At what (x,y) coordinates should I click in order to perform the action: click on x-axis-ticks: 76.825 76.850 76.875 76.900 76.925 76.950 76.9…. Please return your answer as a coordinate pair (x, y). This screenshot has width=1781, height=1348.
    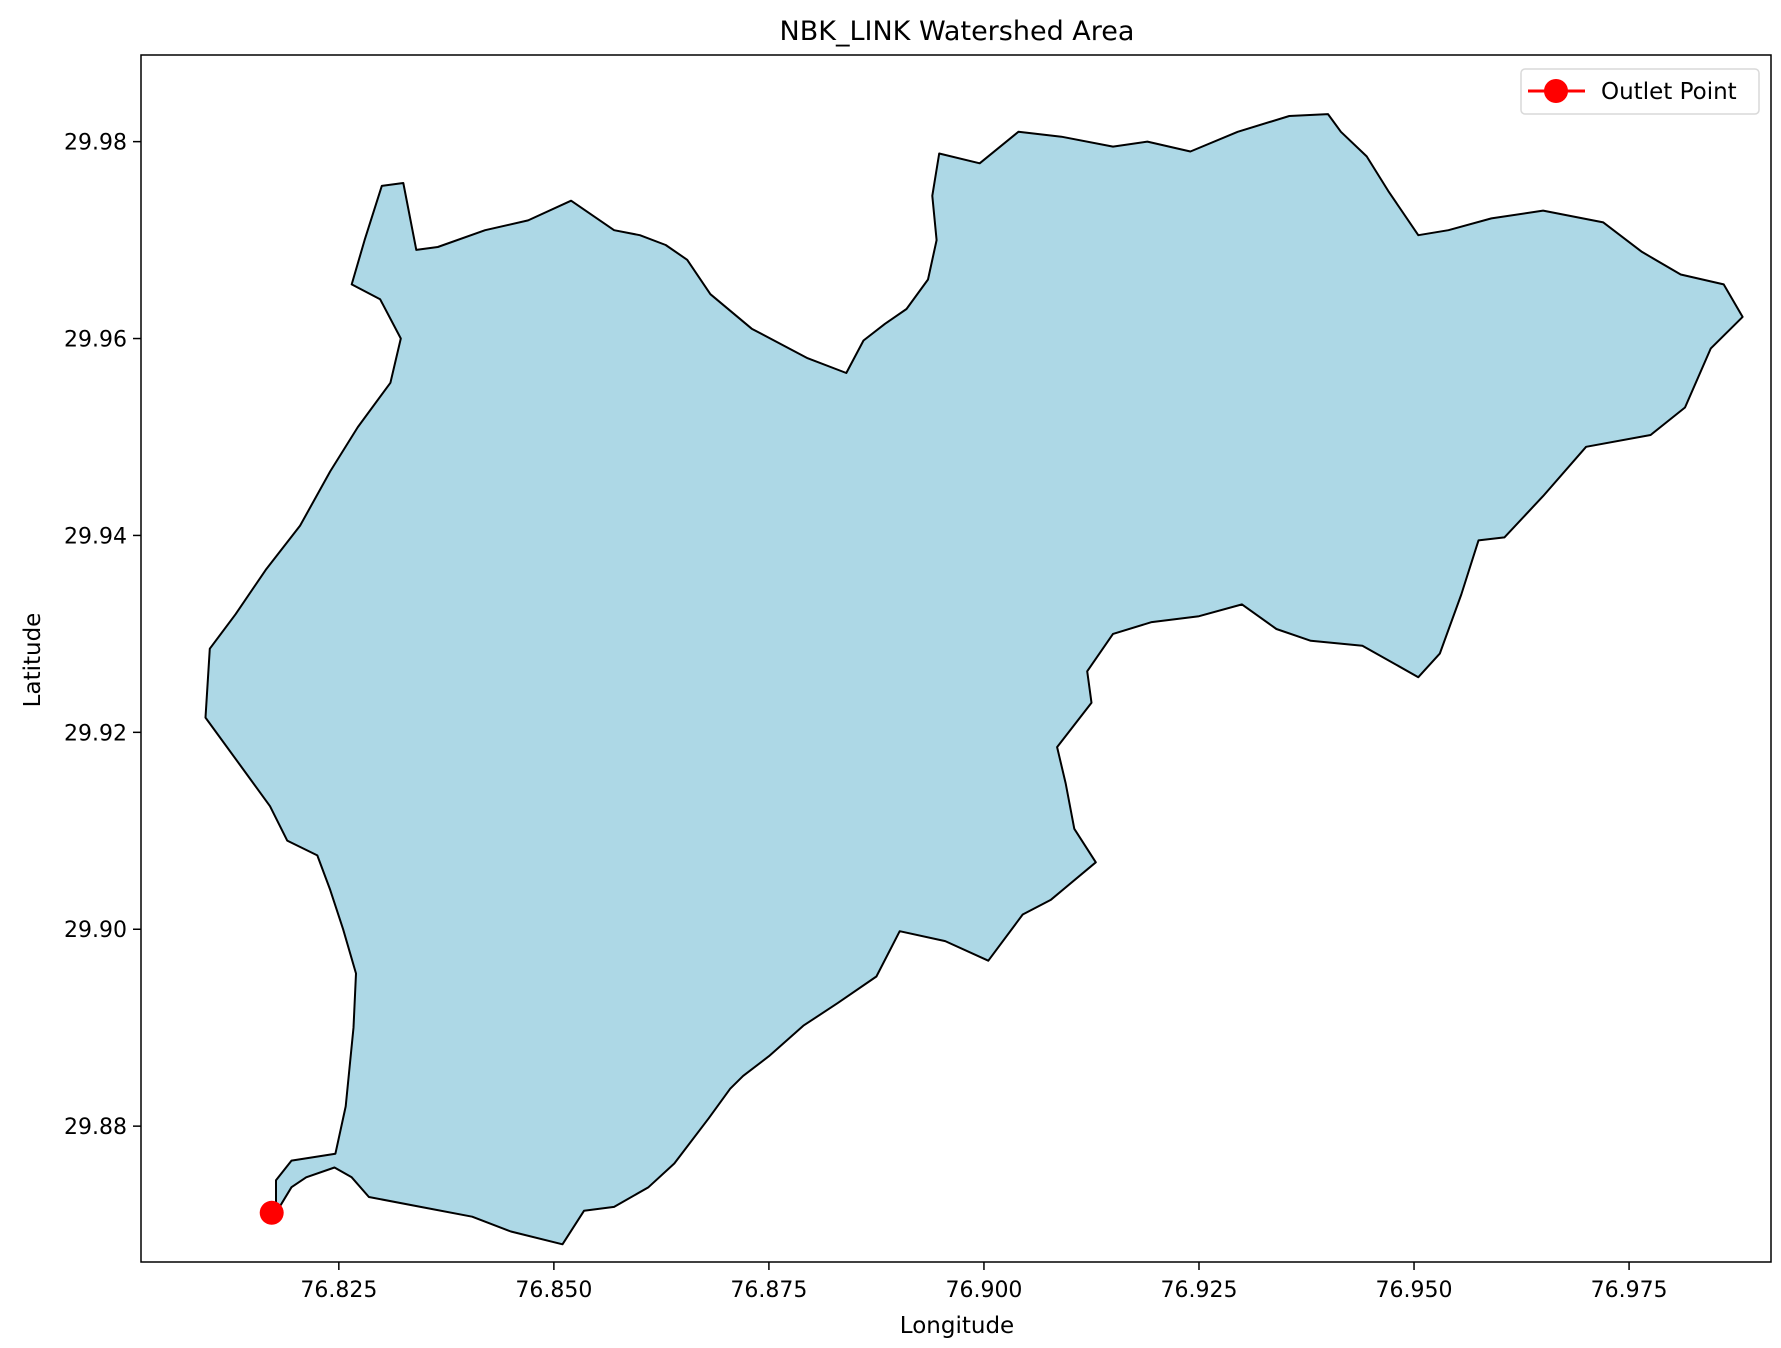
    Looking at the image, I should click on (984, 1282).